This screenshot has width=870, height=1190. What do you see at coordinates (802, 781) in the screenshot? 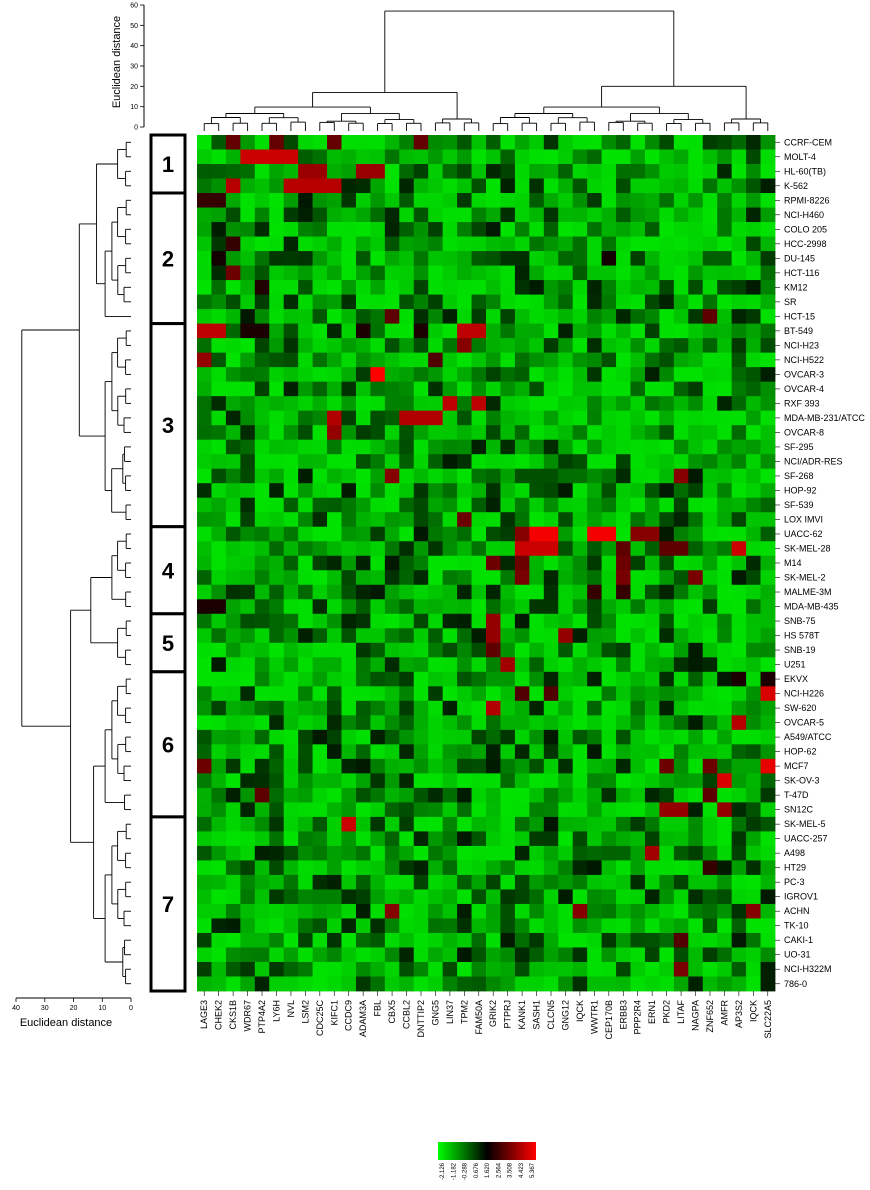
I see `row-label: SK-OV-3` at bounding box center [802, 781].